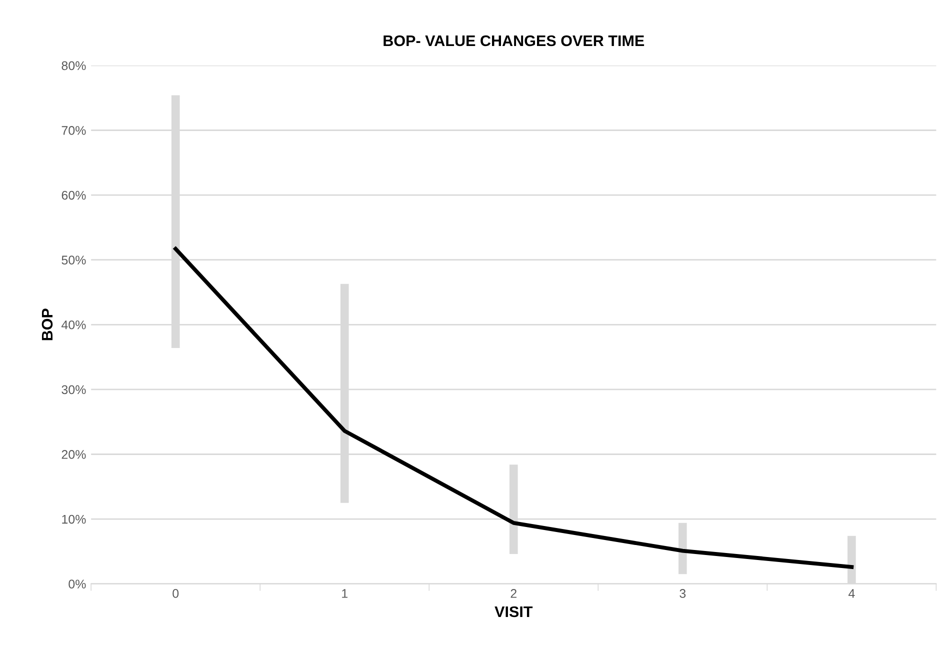 The height and width of the screenshot is (648, 939). I want to click on y-axis-title: BOP, so click(47, 324).